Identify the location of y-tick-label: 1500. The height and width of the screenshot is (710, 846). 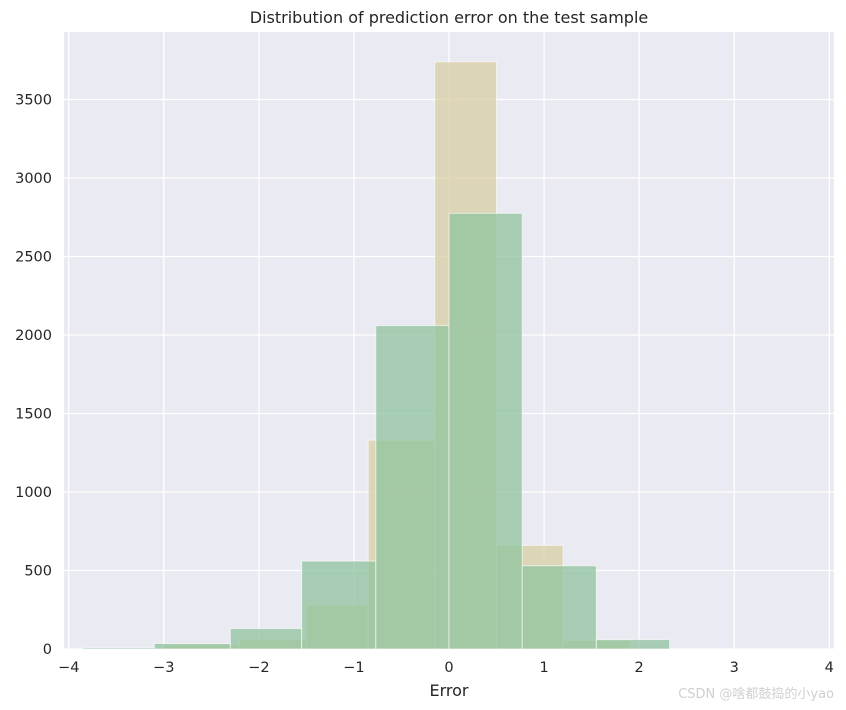
(33, 415).